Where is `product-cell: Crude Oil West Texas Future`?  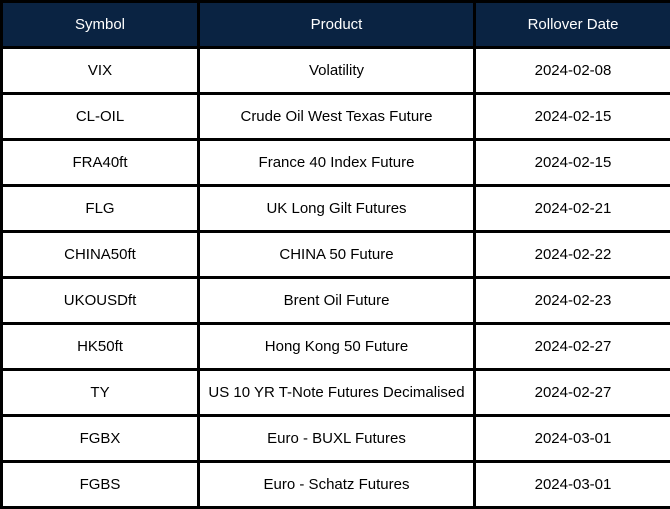
product-cell: Crude Oil West Texas Future is located at coordinates (337, 117).